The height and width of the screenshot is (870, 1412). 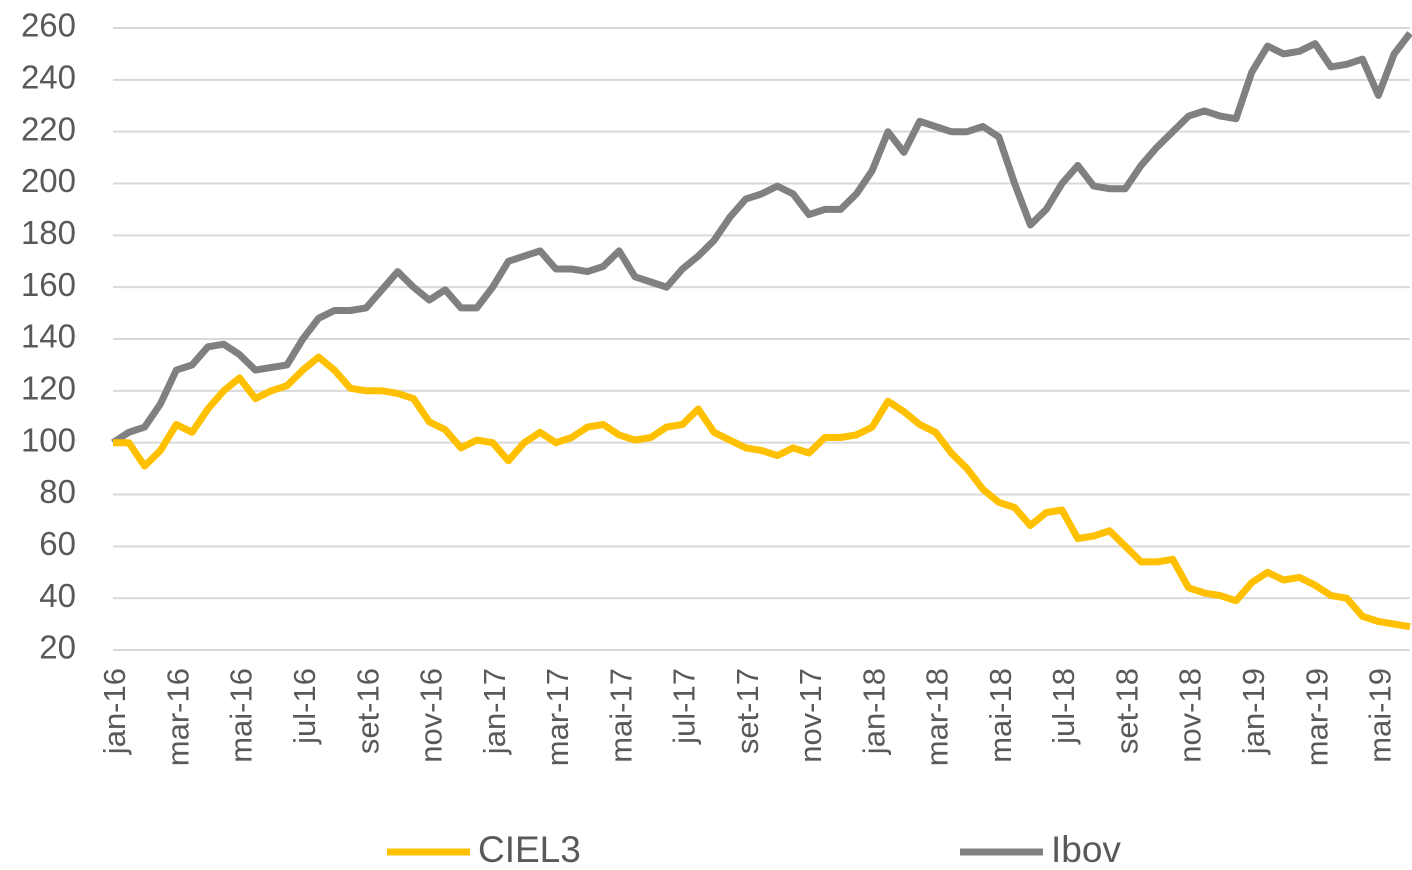 I want to click on y-tick-label: 40, so click(x=57, y=595).